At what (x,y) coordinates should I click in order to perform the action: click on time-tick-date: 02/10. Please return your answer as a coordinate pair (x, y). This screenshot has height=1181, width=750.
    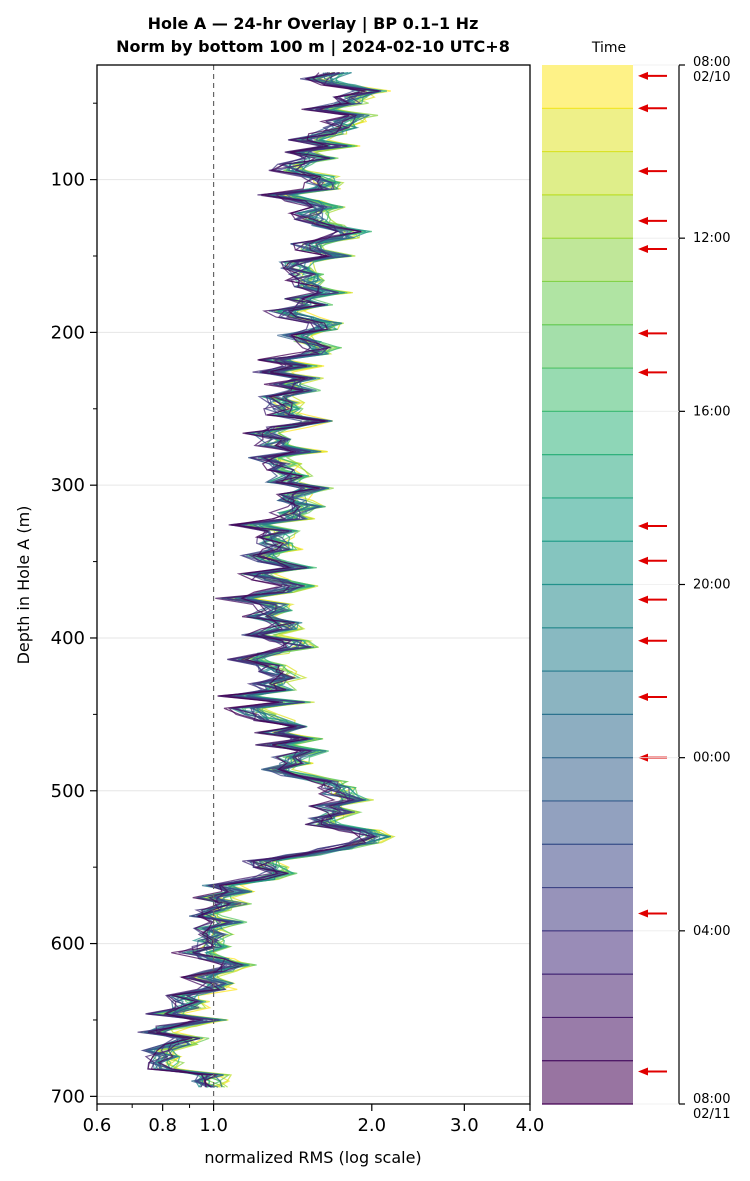
    Looking at the image, I should click on (711, 77).